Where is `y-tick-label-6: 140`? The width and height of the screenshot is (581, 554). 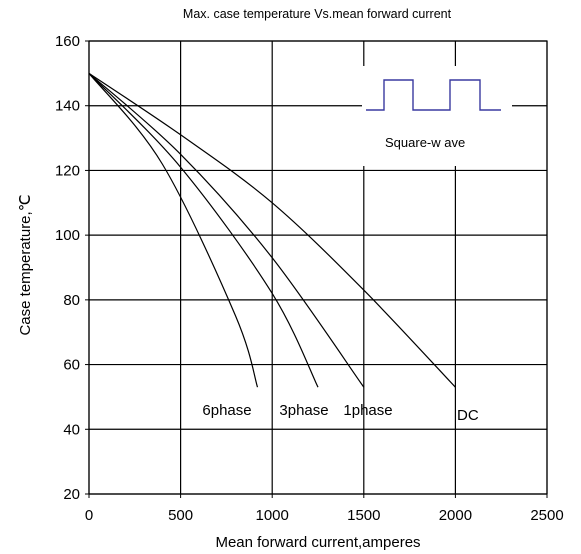
y-tick-label-6: 140 is located at coordinates (67, 106).